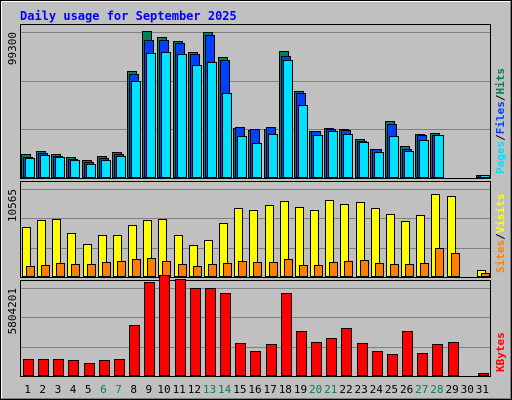 The image size is (512, 400). I want to click on x-tick-label: 25, so click(391, 389).